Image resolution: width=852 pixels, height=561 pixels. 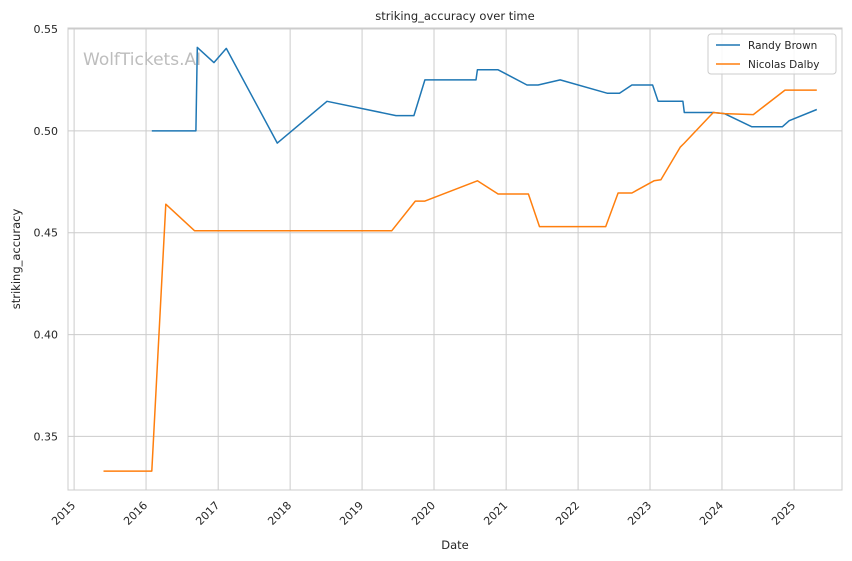 I want to click on y-tick-label: 0.45, so click(x=46, y=233).